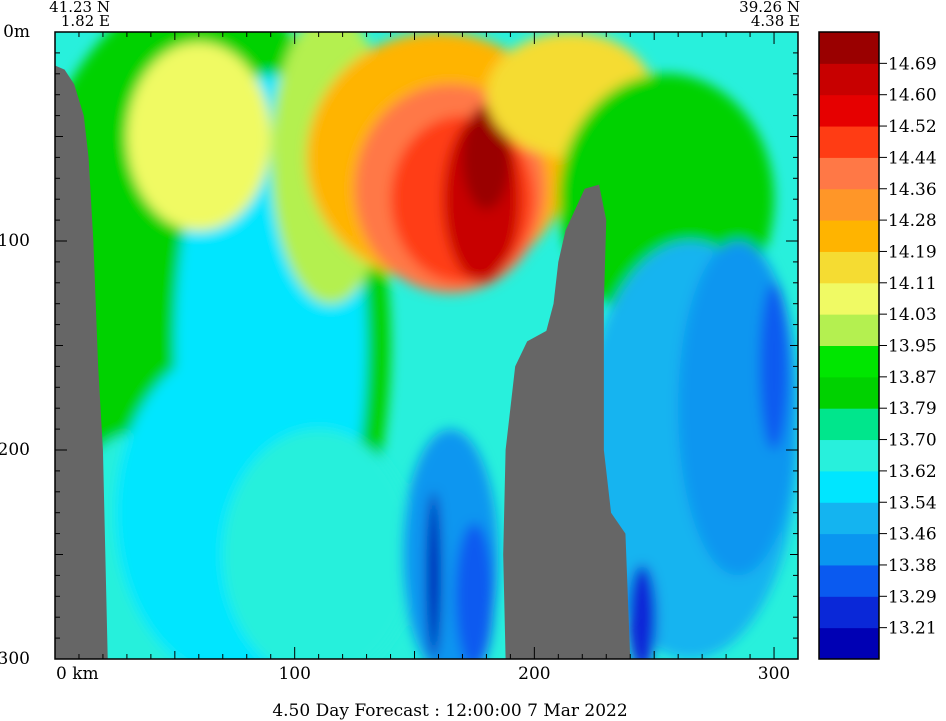 This screenshot has height=721, width=946. I want to click on end-lon: 4.38 E, so click(775, 21).